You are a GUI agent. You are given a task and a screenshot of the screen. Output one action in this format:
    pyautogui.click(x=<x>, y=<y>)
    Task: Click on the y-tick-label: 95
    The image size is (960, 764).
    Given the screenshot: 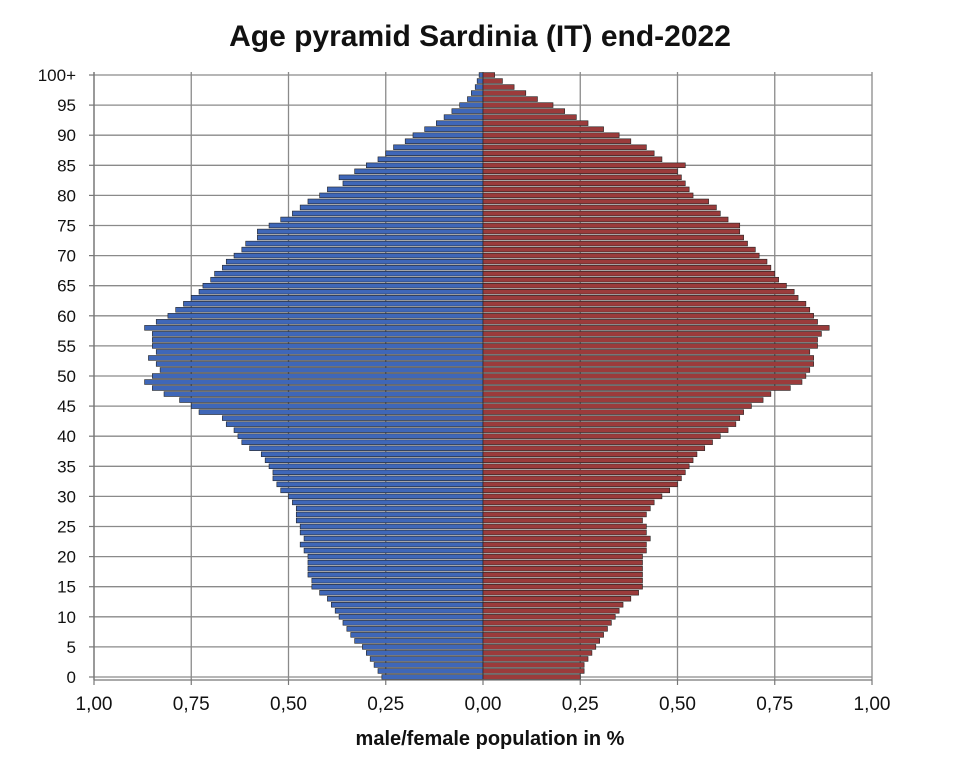 What is the action you would take?
    pyautogui.click(x=66, y=105)
    